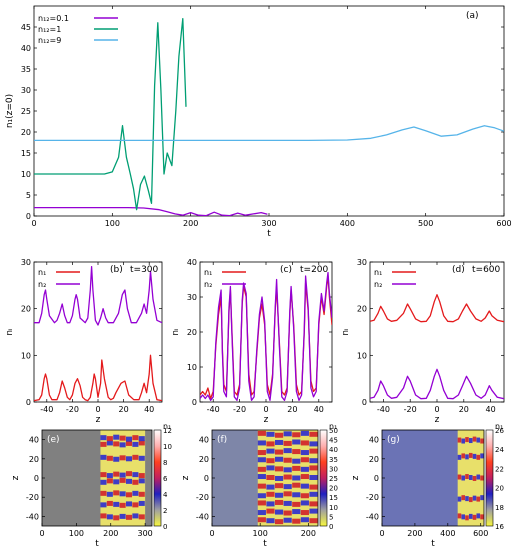 This screenshot has width=512, height=550. I want to click on plot-frame, so click(98, 332).